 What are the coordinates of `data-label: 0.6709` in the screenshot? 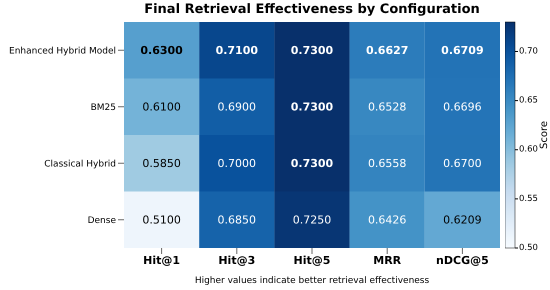 It's located at (462, 50).